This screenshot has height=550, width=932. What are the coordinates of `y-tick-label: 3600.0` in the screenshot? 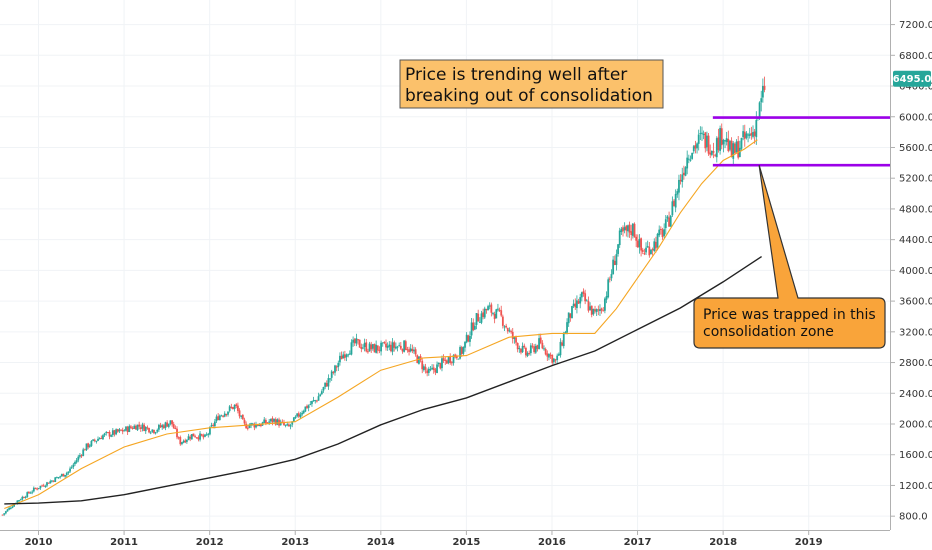 It's located at (915, 302).